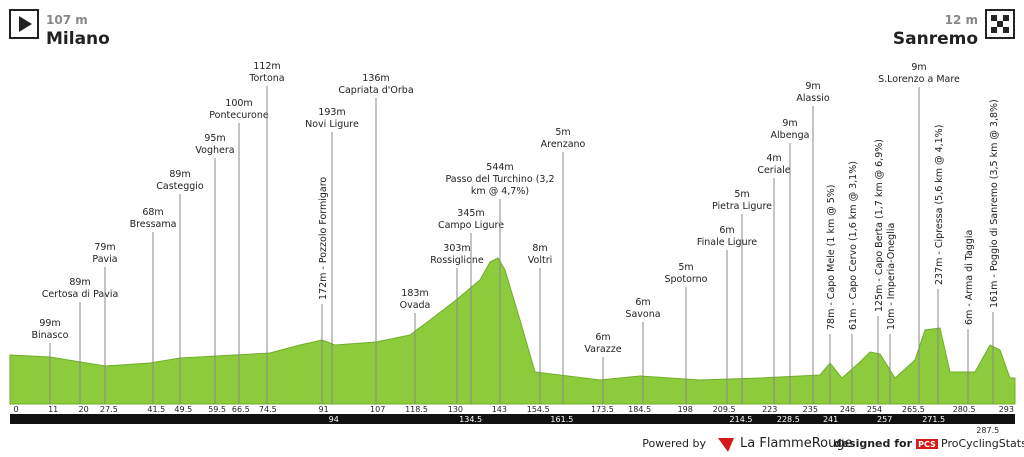 This screenshot has width=1024, height=457. I want to click on waypoint-label: Varazze, so click(602, 349).